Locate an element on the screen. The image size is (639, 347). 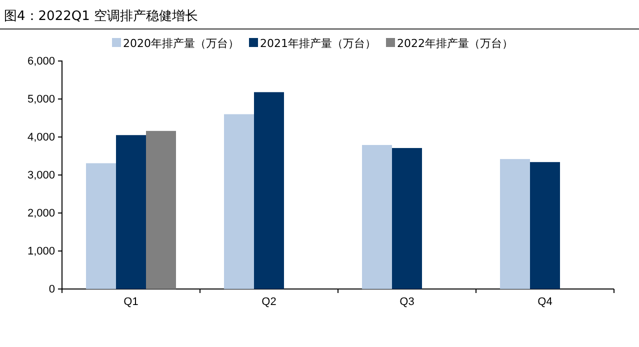
chart-title: 图4：2022Q1 空调排产稳健增长 is located at coordinates (101, 16).